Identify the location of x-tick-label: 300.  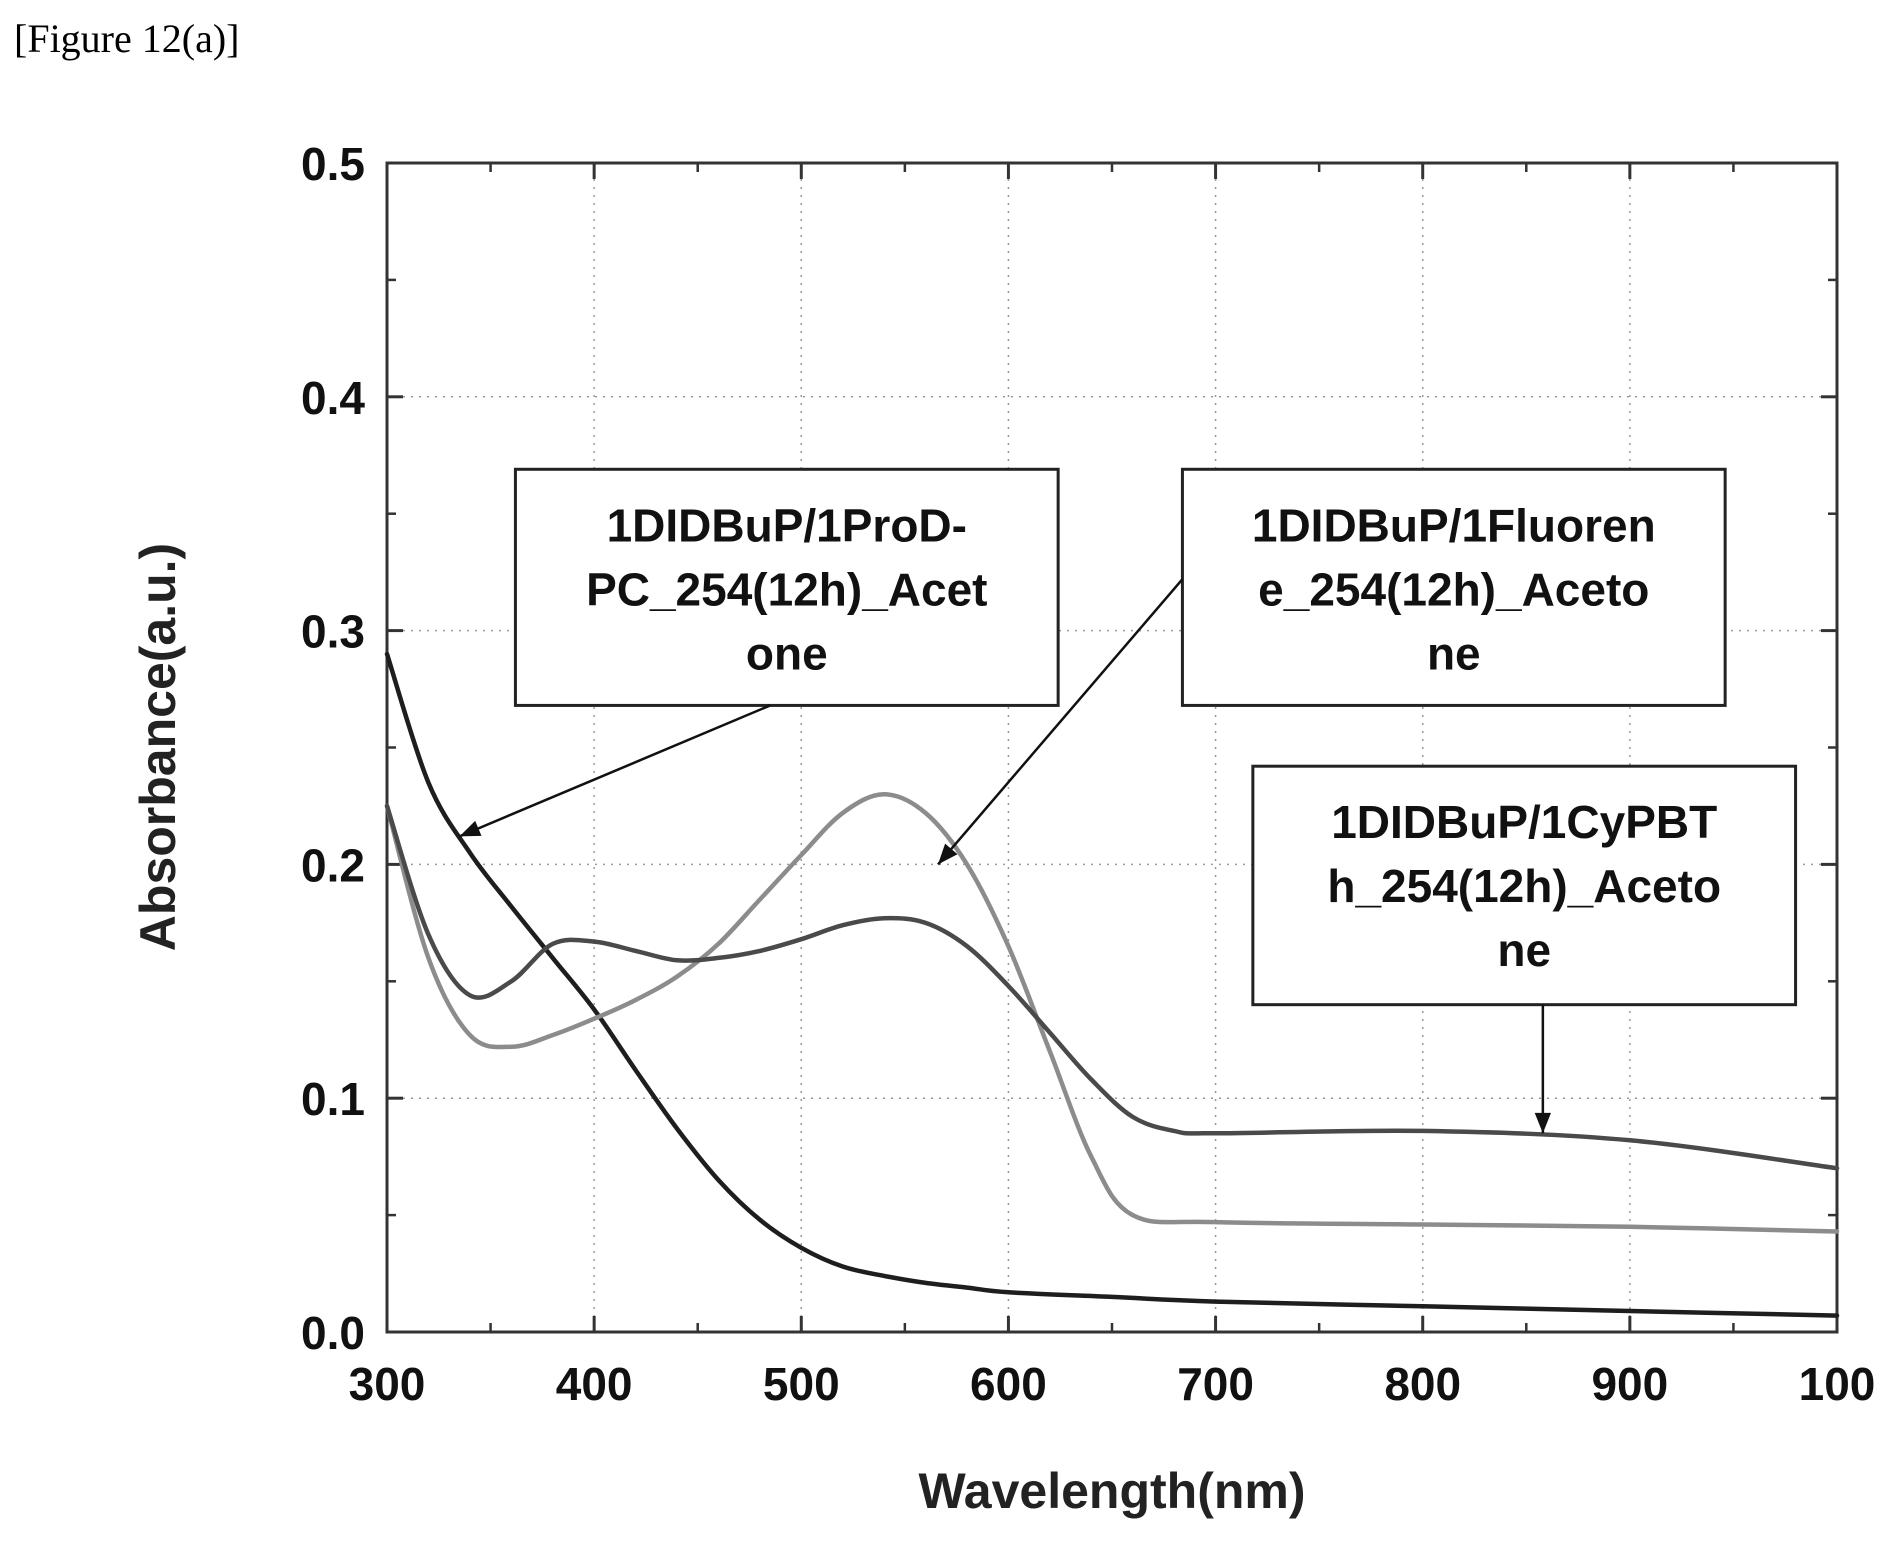
(387, 1384).